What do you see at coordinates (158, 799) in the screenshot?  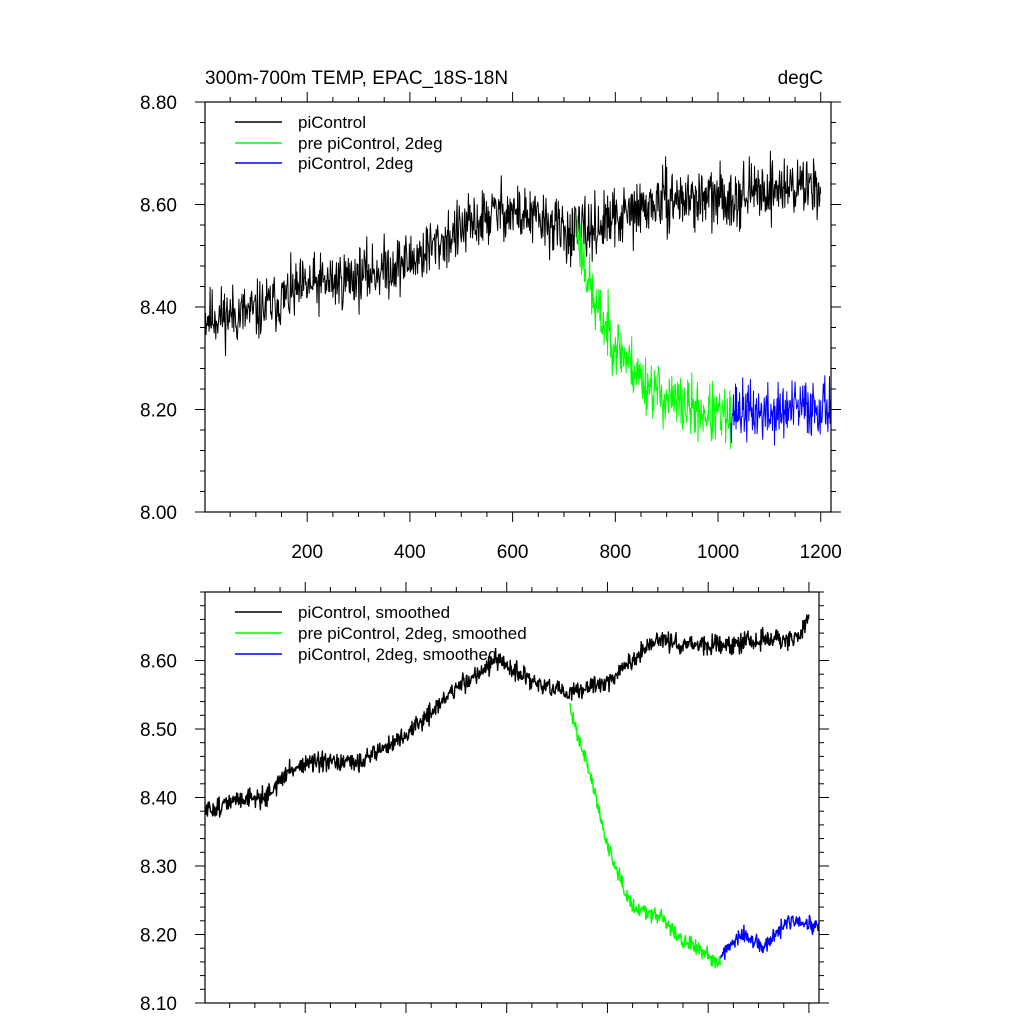 I see `bottom-y-tick-label: 8.40` at bounding box center [158, 799].